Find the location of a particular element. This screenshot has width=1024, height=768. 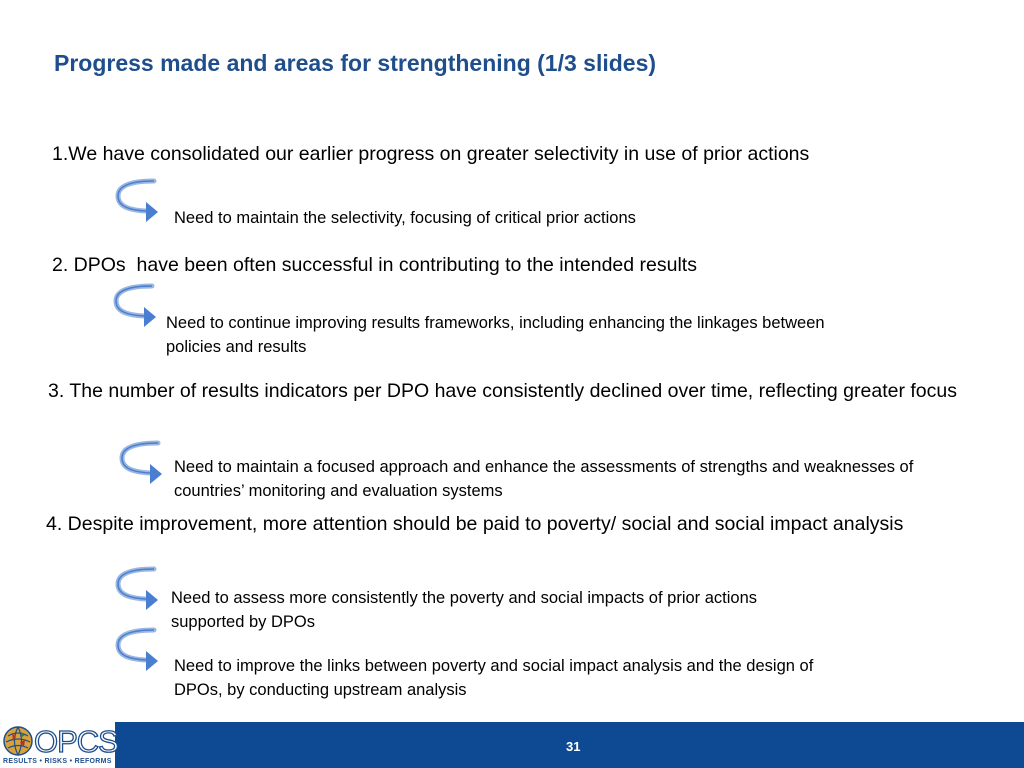

opcs-logo: OPCS RESULTS • RISKS • REFORMS is located at coordinates (57, 745).